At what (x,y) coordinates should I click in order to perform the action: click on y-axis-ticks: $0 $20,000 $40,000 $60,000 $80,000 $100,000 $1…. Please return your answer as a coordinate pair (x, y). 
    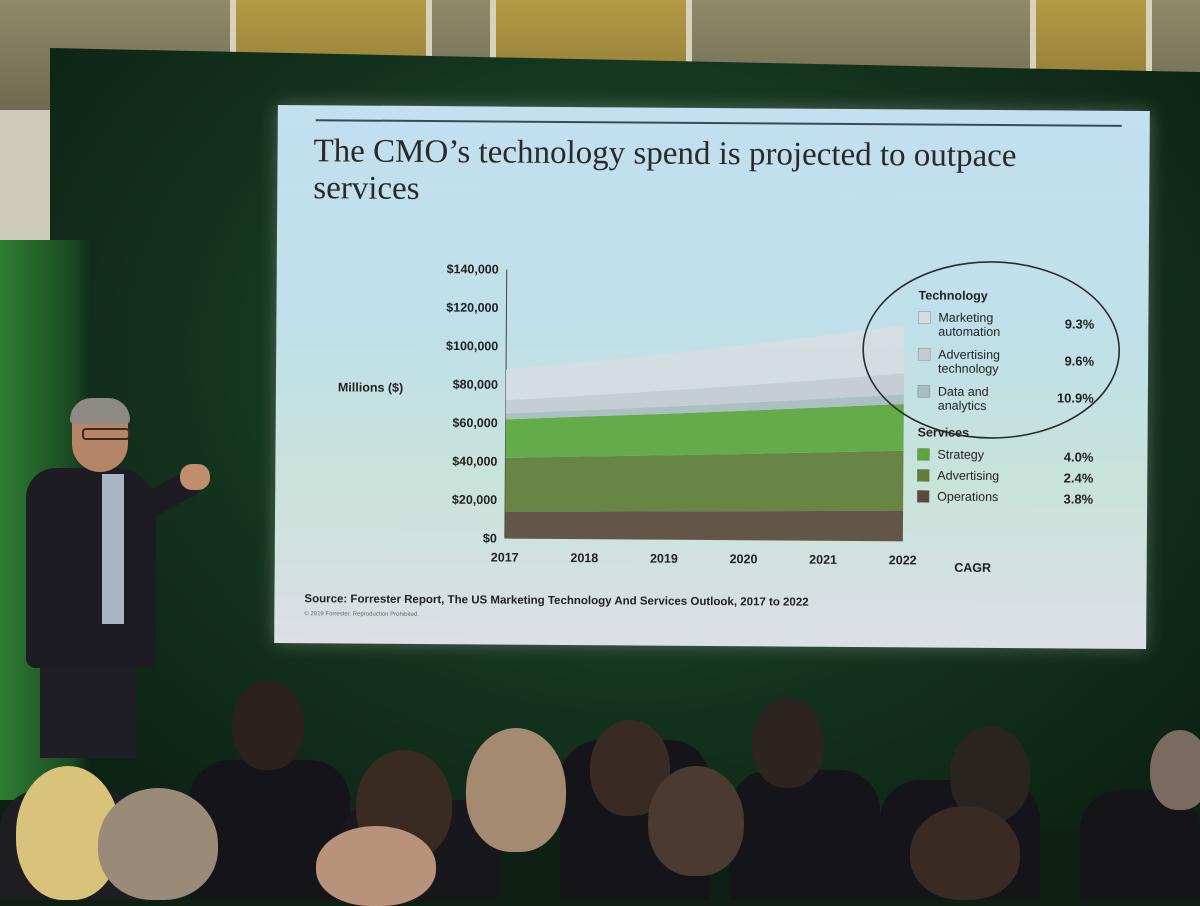
    Looking at the image, I should click on (472, 403).